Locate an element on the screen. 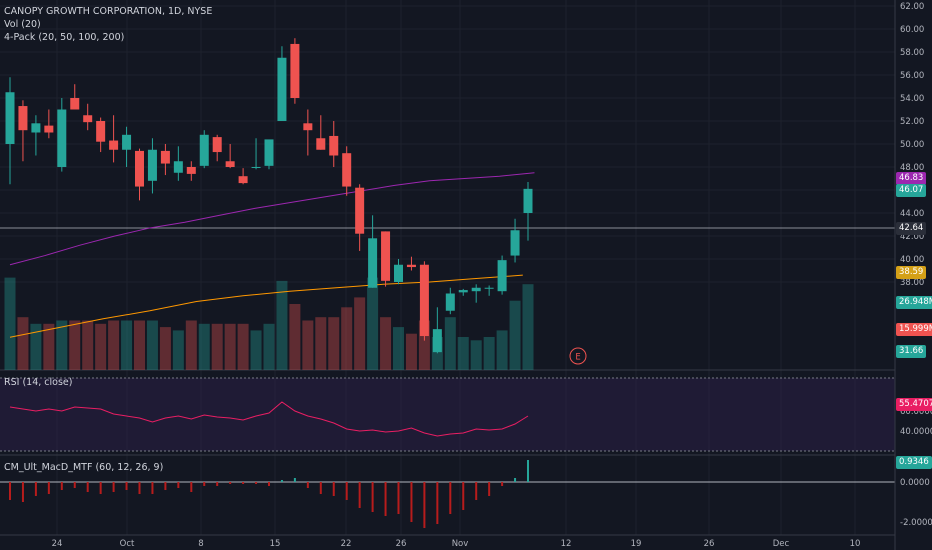  price-tag: 46.83 is located at coordinates (911, 178).